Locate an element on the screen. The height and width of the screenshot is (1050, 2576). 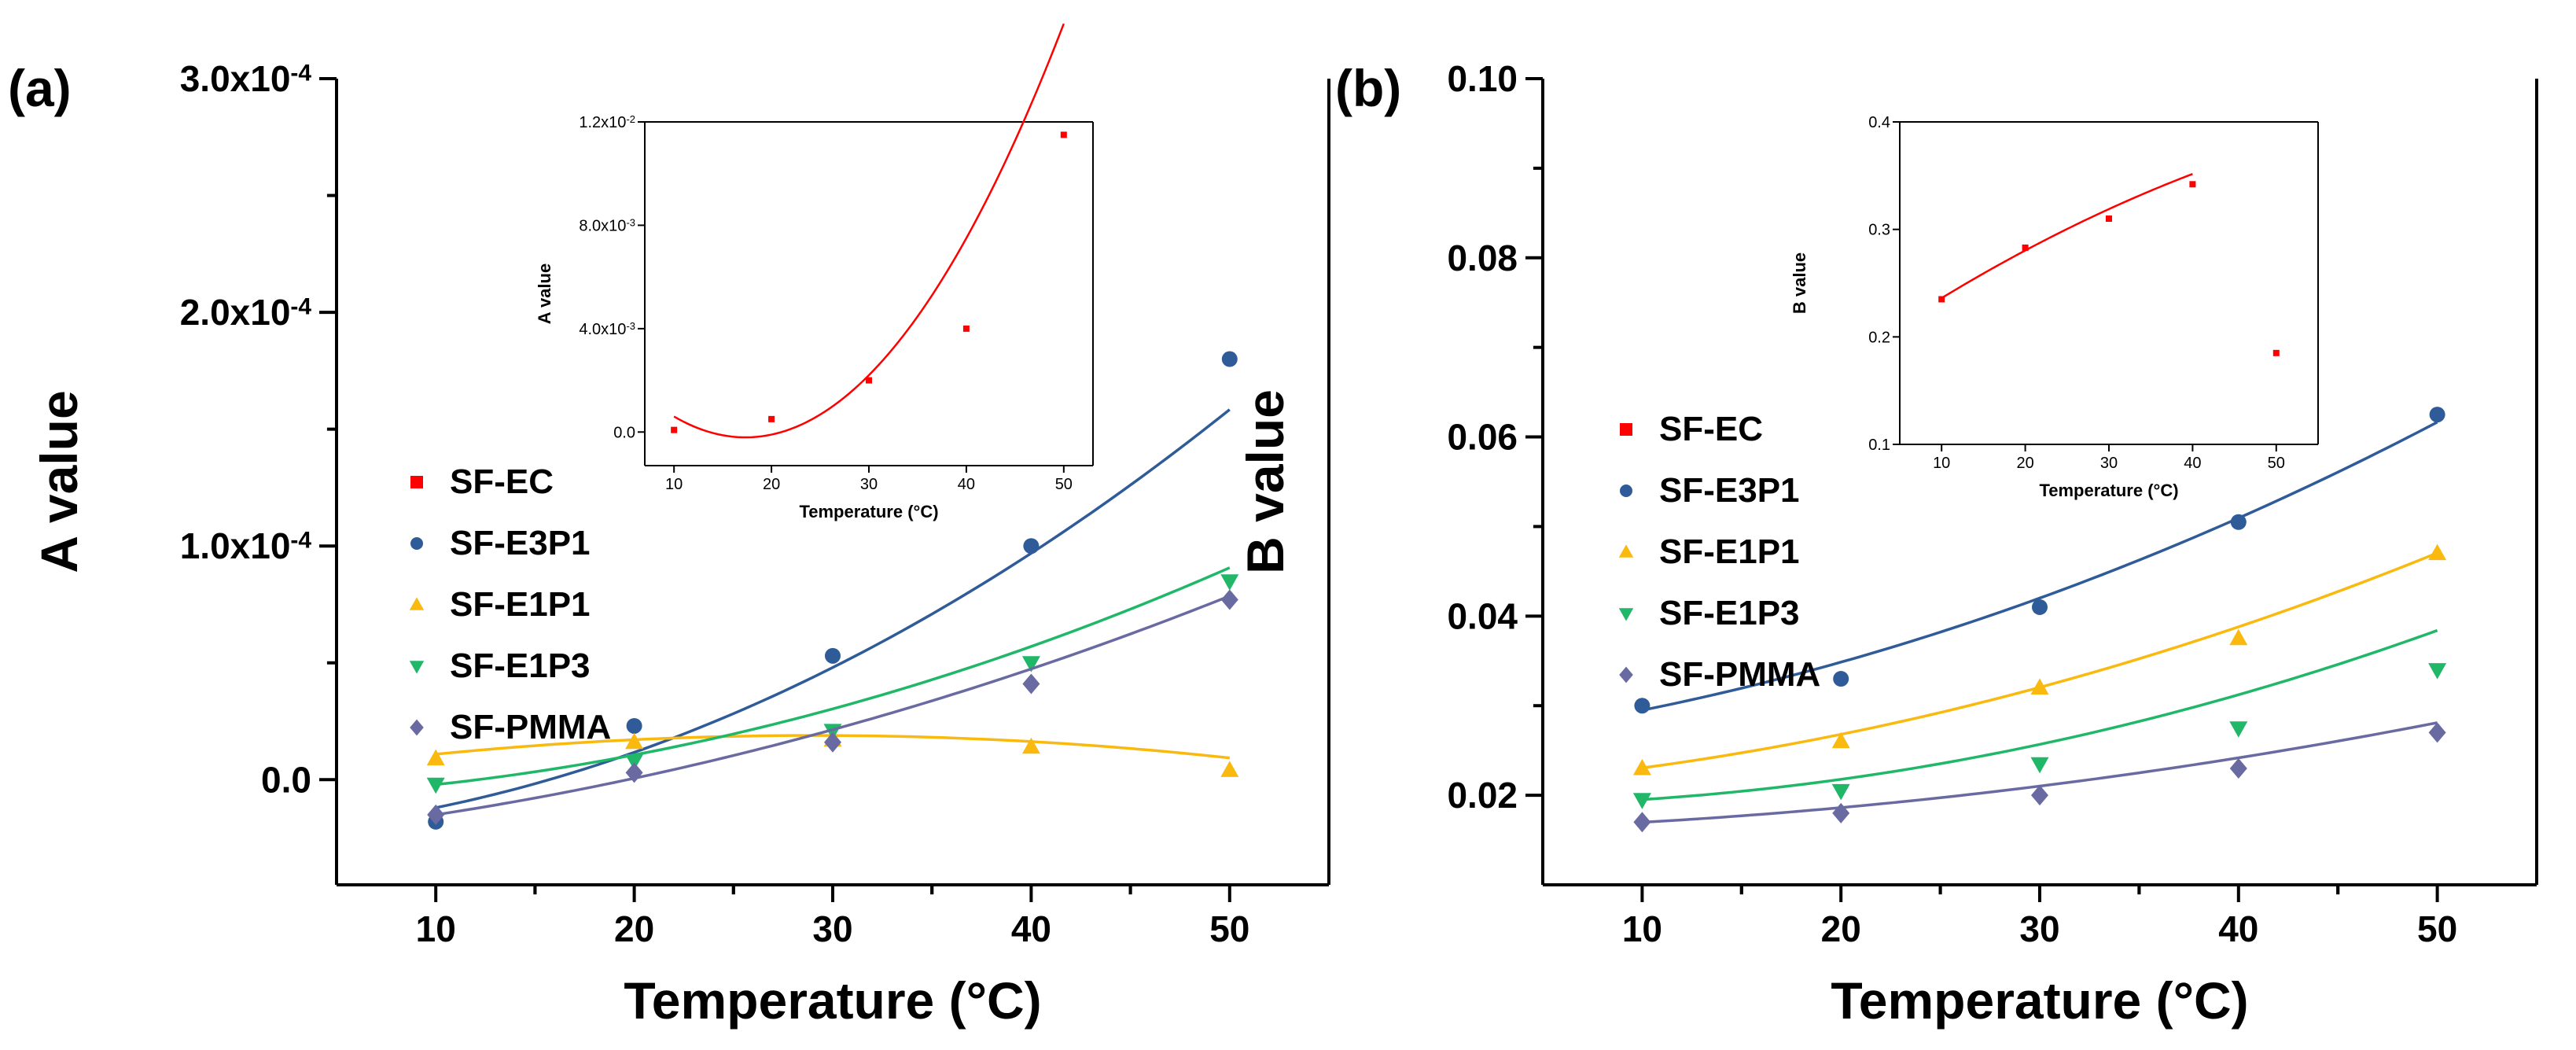
legend-label: SF-E1P1 is located at coordinates (520, 604).